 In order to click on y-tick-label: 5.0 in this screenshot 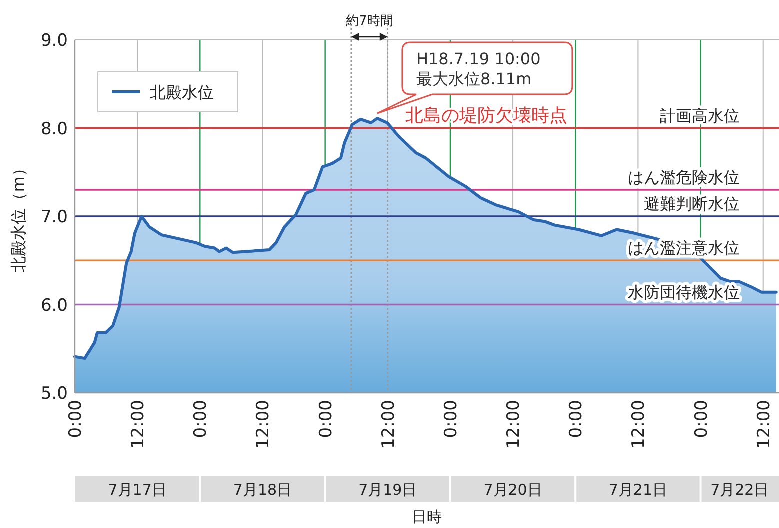, I will do `click(54, 394)`.